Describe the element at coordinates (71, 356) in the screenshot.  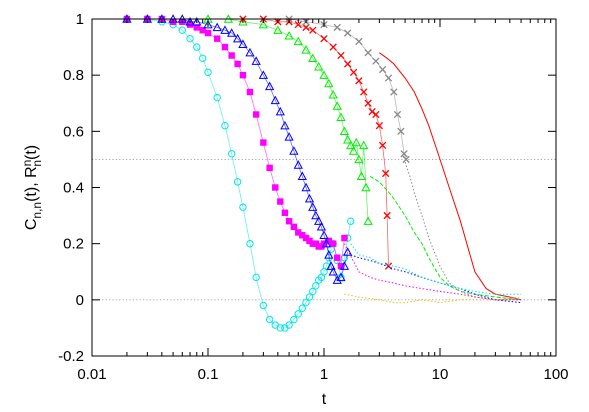
I see `y-tick-label: -0.2` at that location.